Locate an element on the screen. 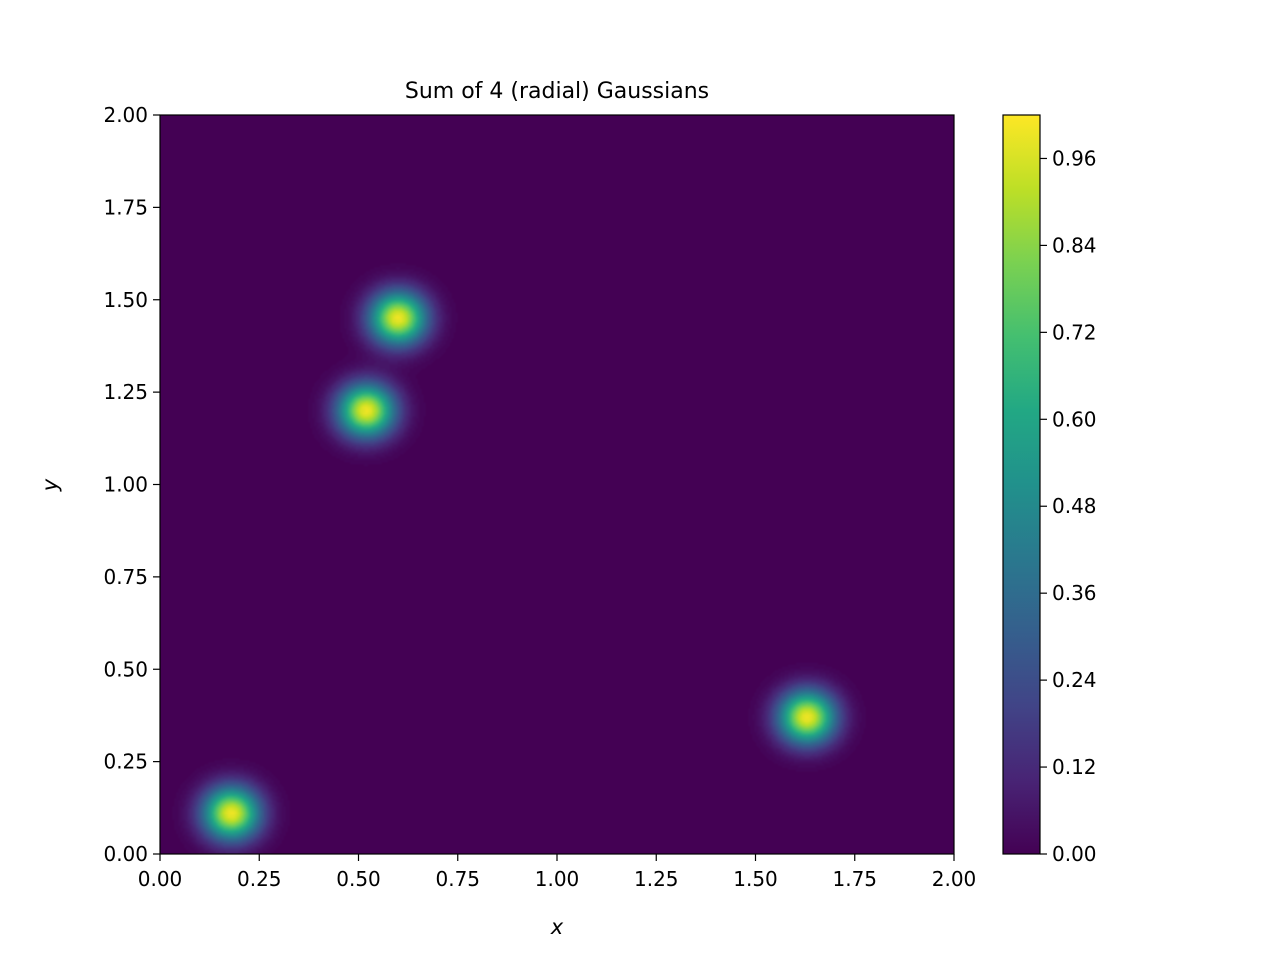  y-tick-label: 0.50 is located at coordinates (125, 669).